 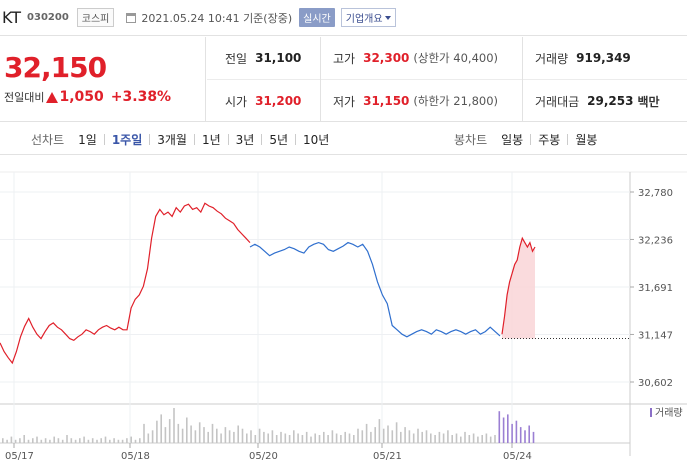 What do you see at coordinates (655, 335) in the screenshot?
I see `y-tick-label: 31,147` at bounding box center [655, 335].